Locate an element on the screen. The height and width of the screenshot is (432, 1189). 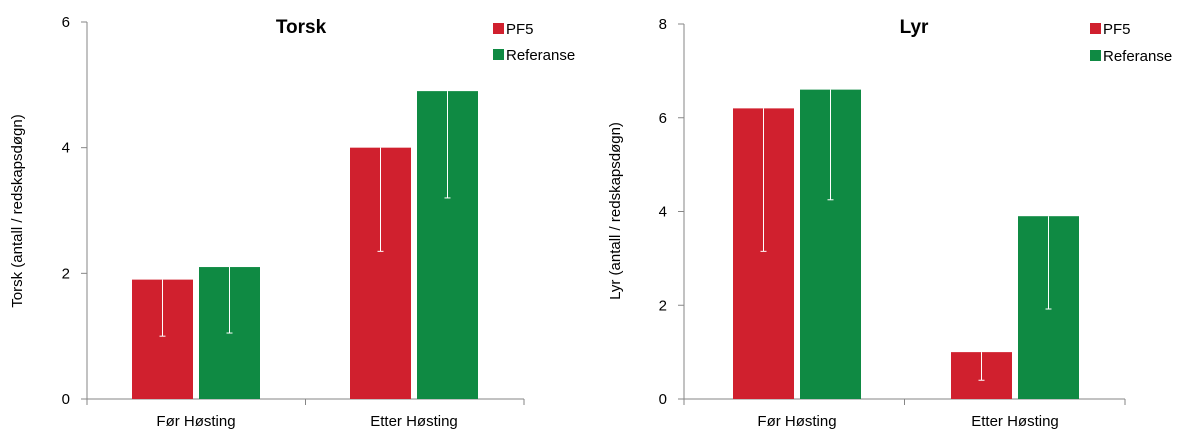
chart-title: Torsk is located at coordinates (301, 27).